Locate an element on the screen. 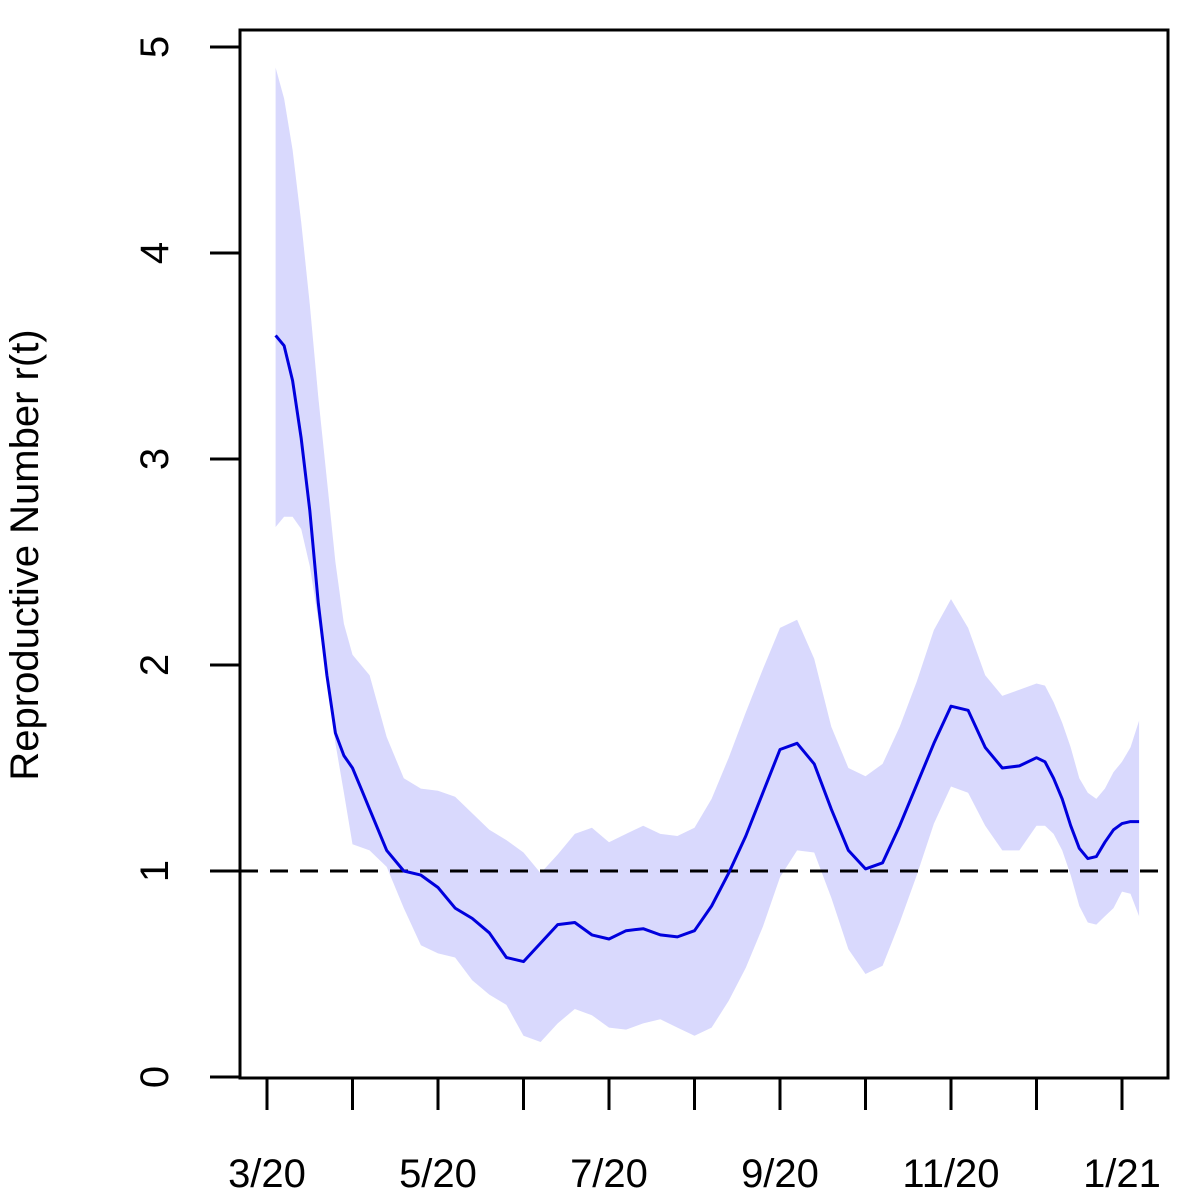 The width and height of the screenshot is (1200, 1200). y-tick-label-5: 5 is located at coordinates (155, 47).